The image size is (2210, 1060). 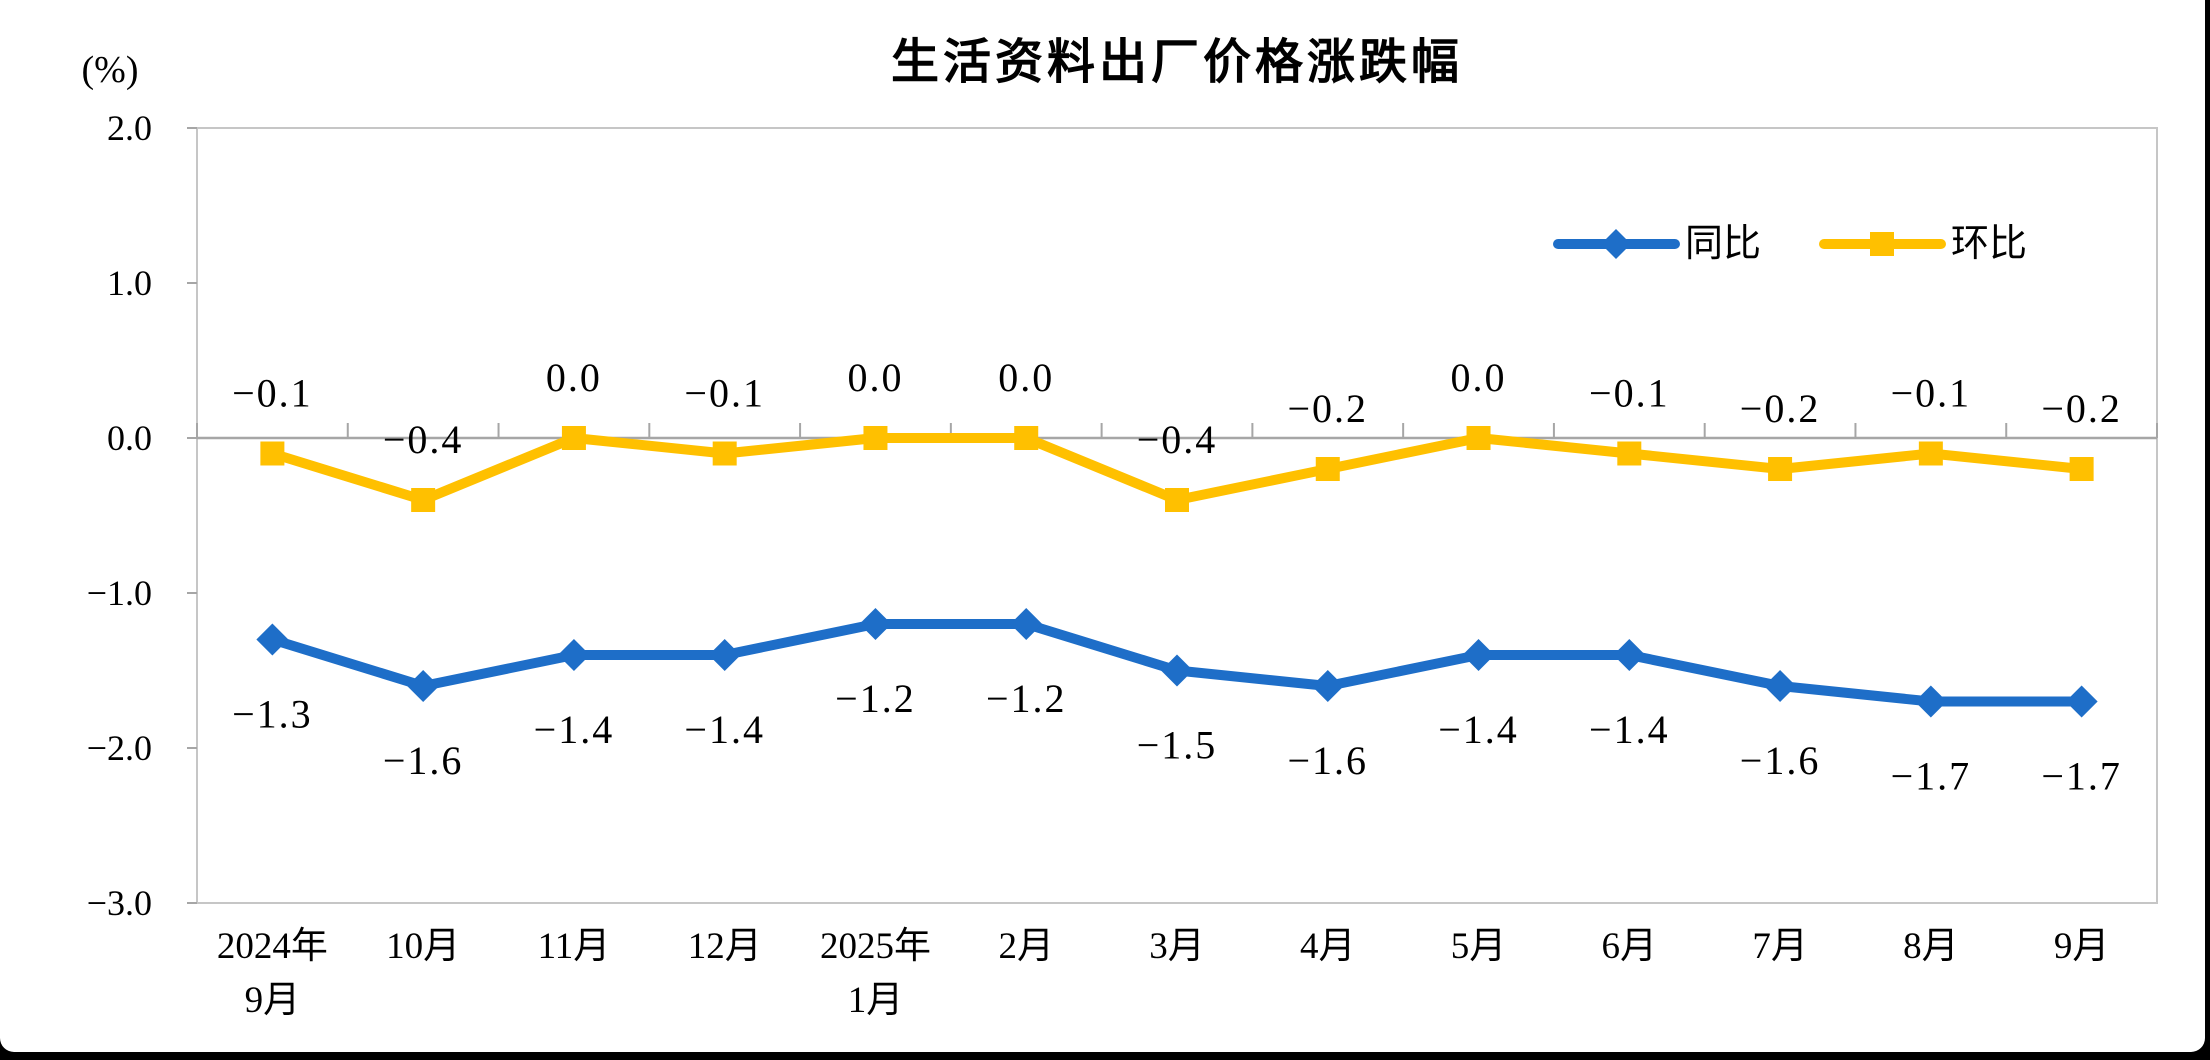 What do you see at coordinates (1163, 973) in the screenshot?
I see `x-axis-labels: 2024年 9月 10月 11月 12月 2025年 1月 2月 3月 4月 5月 6月 7月 8月 9月` at bounding box center [1163, 973].